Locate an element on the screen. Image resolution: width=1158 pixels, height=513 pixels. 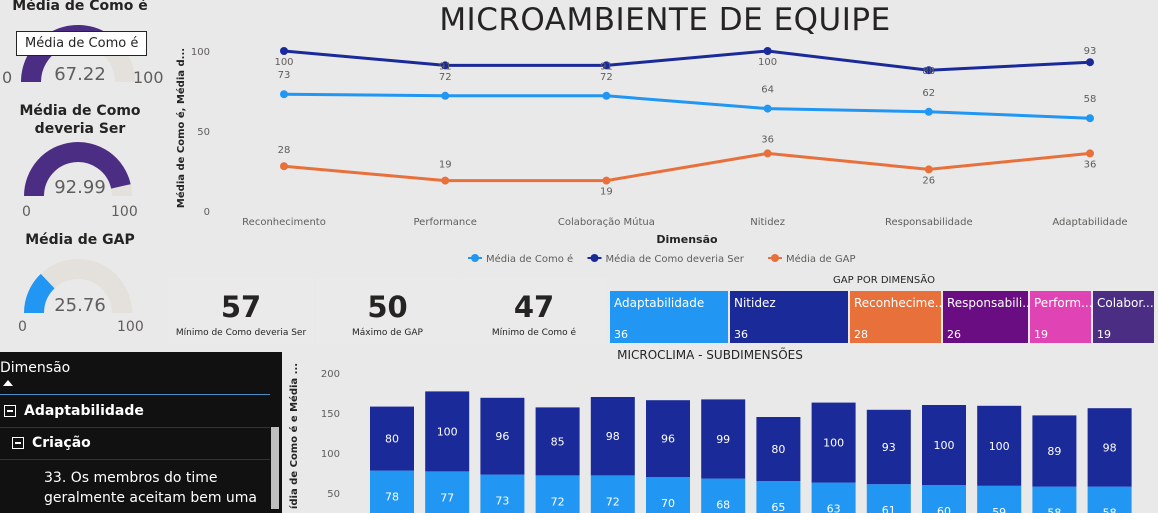
treemap-label: Adaptabilidade is located at coordinates (659, 303).